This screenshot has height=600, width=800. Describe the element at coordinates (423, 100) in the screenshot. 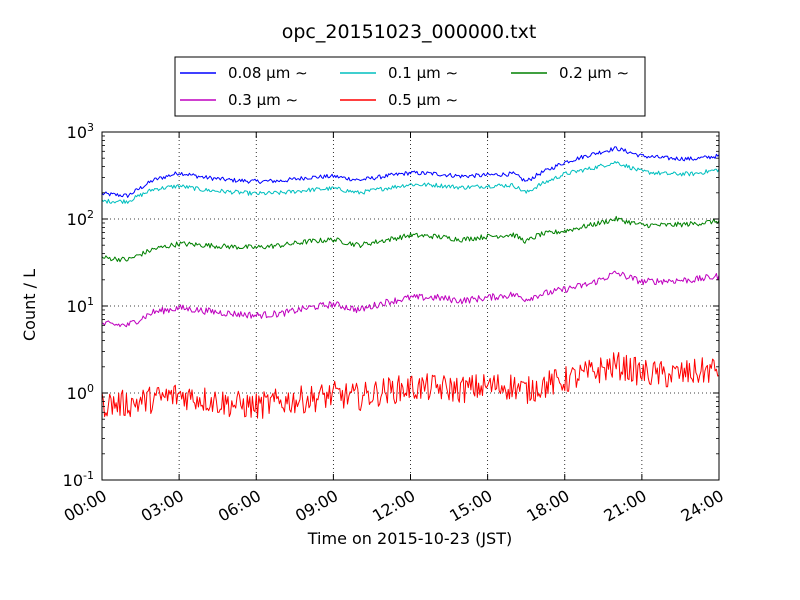

I see `legend-label-5: 0.5 μm ∼` at that location.